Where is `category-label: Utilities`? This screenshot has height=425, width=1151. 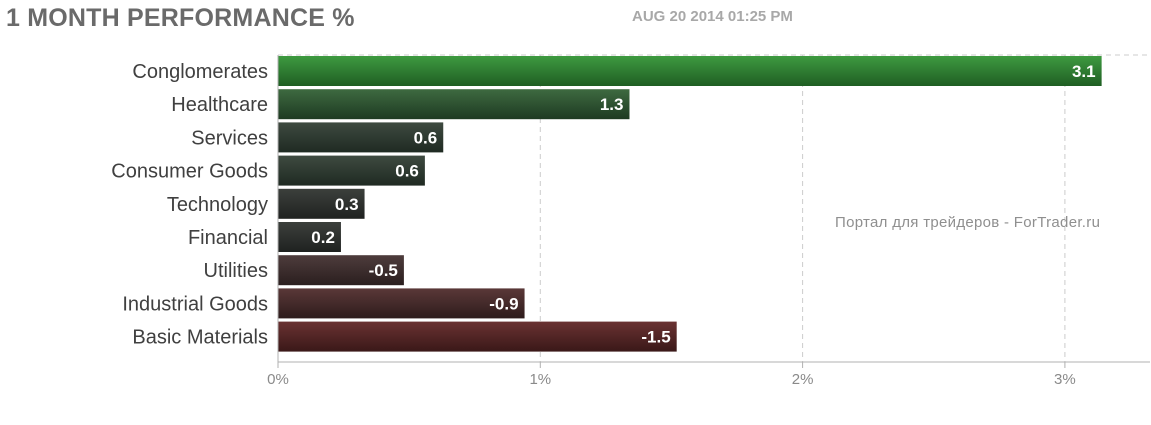 category-label: Utilities is located at coordinates (236, 271).